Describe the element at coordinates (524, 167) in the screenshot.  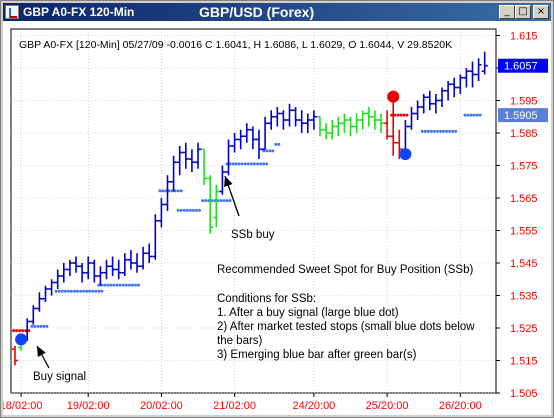
I see `y-tick-label: 1.575` at that location.